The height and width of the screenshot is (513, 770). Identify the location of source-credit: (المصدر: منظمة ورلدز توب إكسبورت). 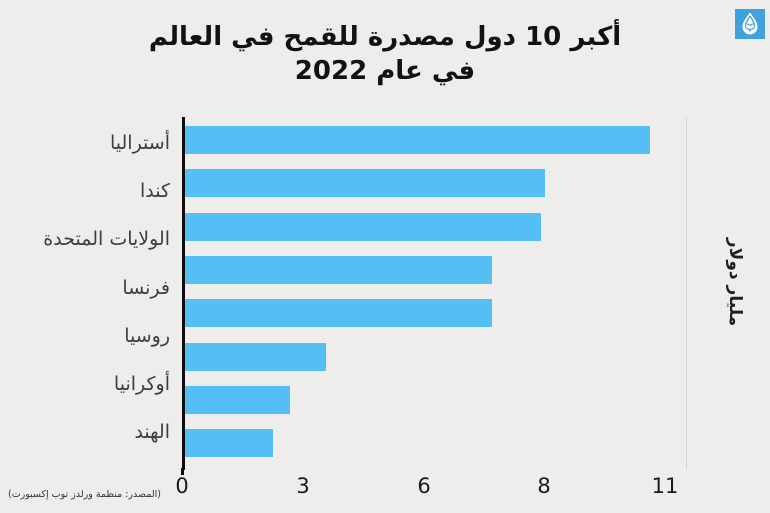
(84, 494).